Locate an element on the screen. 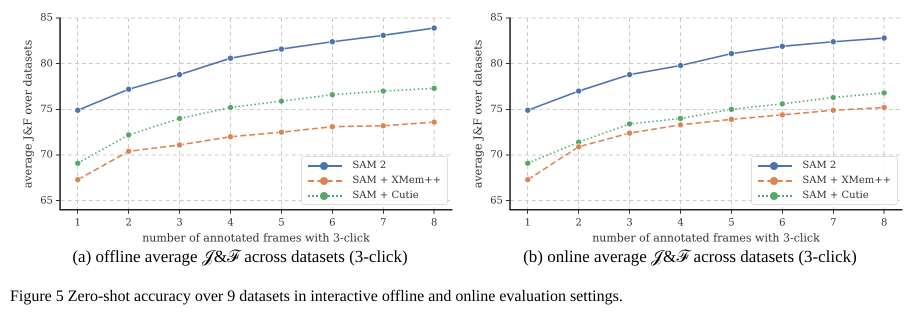 This screenshot has height=334, width=907. text: (a) offline average 𝒥&ℱ across datasets (3-click) is located at coordinates (240, 257).